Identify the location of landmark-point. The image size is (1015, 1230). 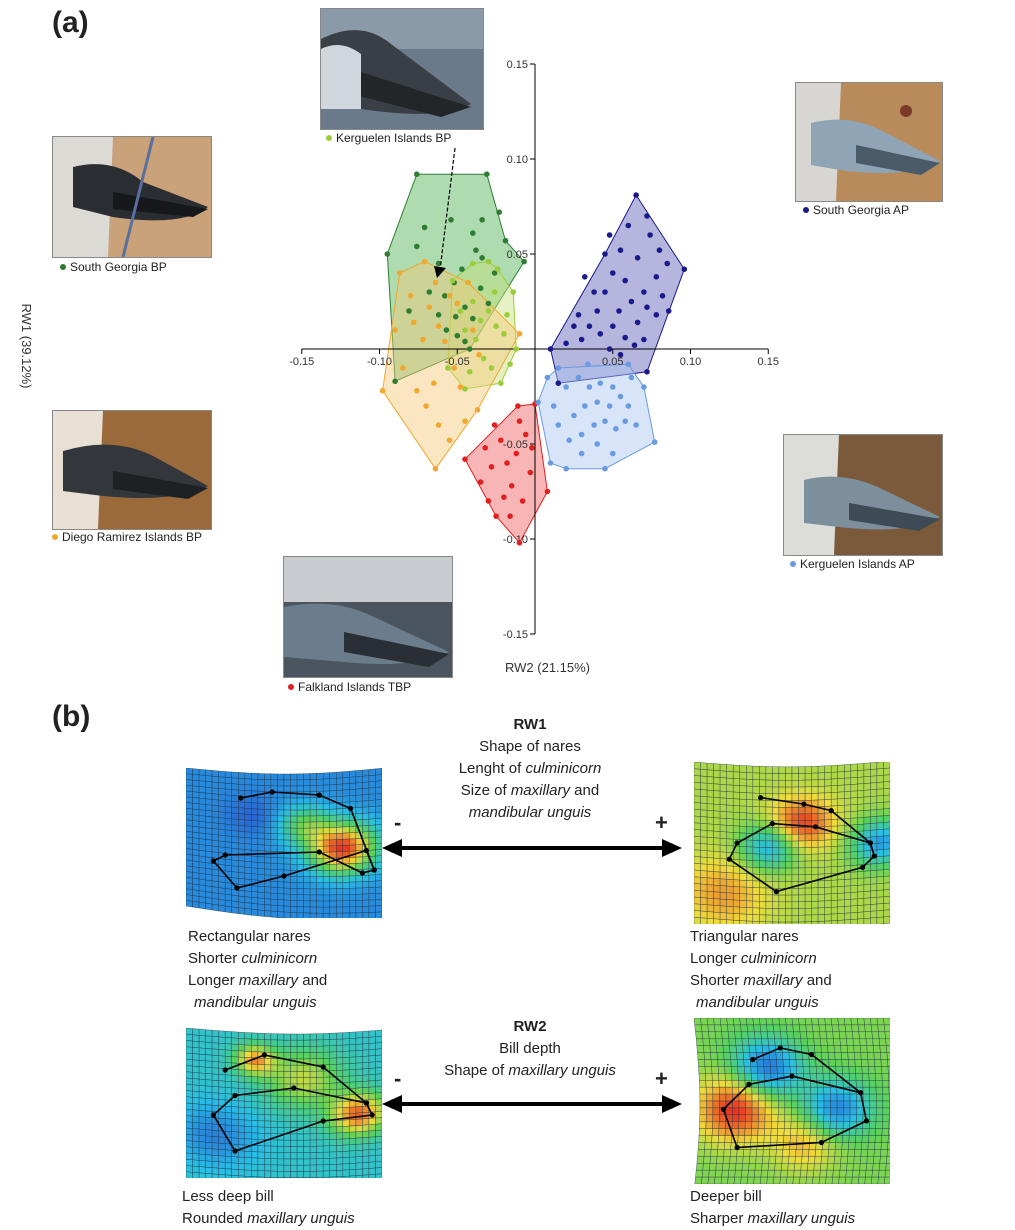
(284, 876).